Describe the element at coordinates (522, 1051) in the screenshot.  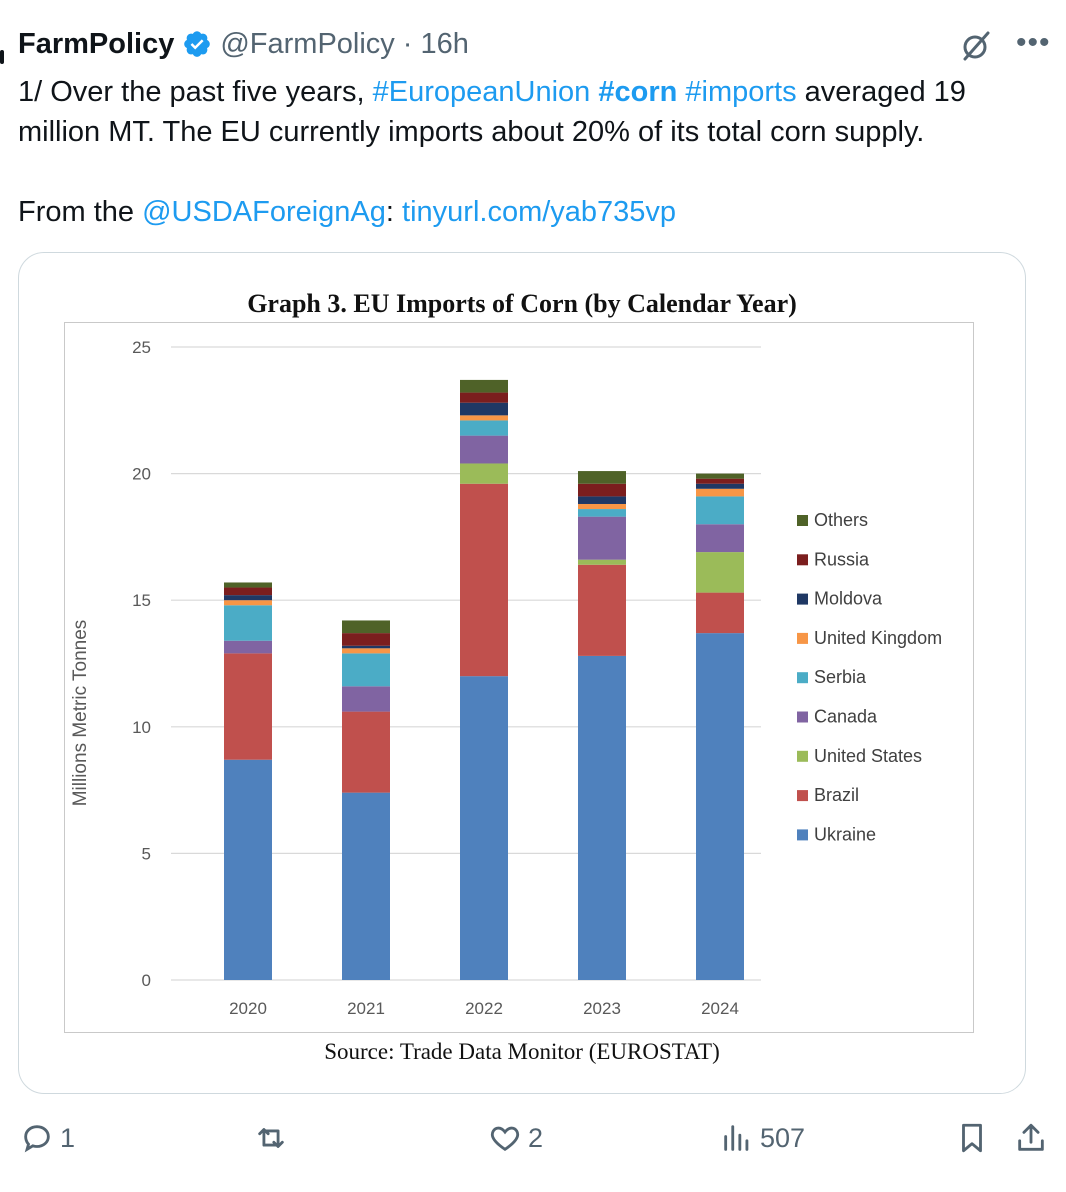
I see `chart-source: Source: Trade Data Monitor (EUROSTAT)` at that location.